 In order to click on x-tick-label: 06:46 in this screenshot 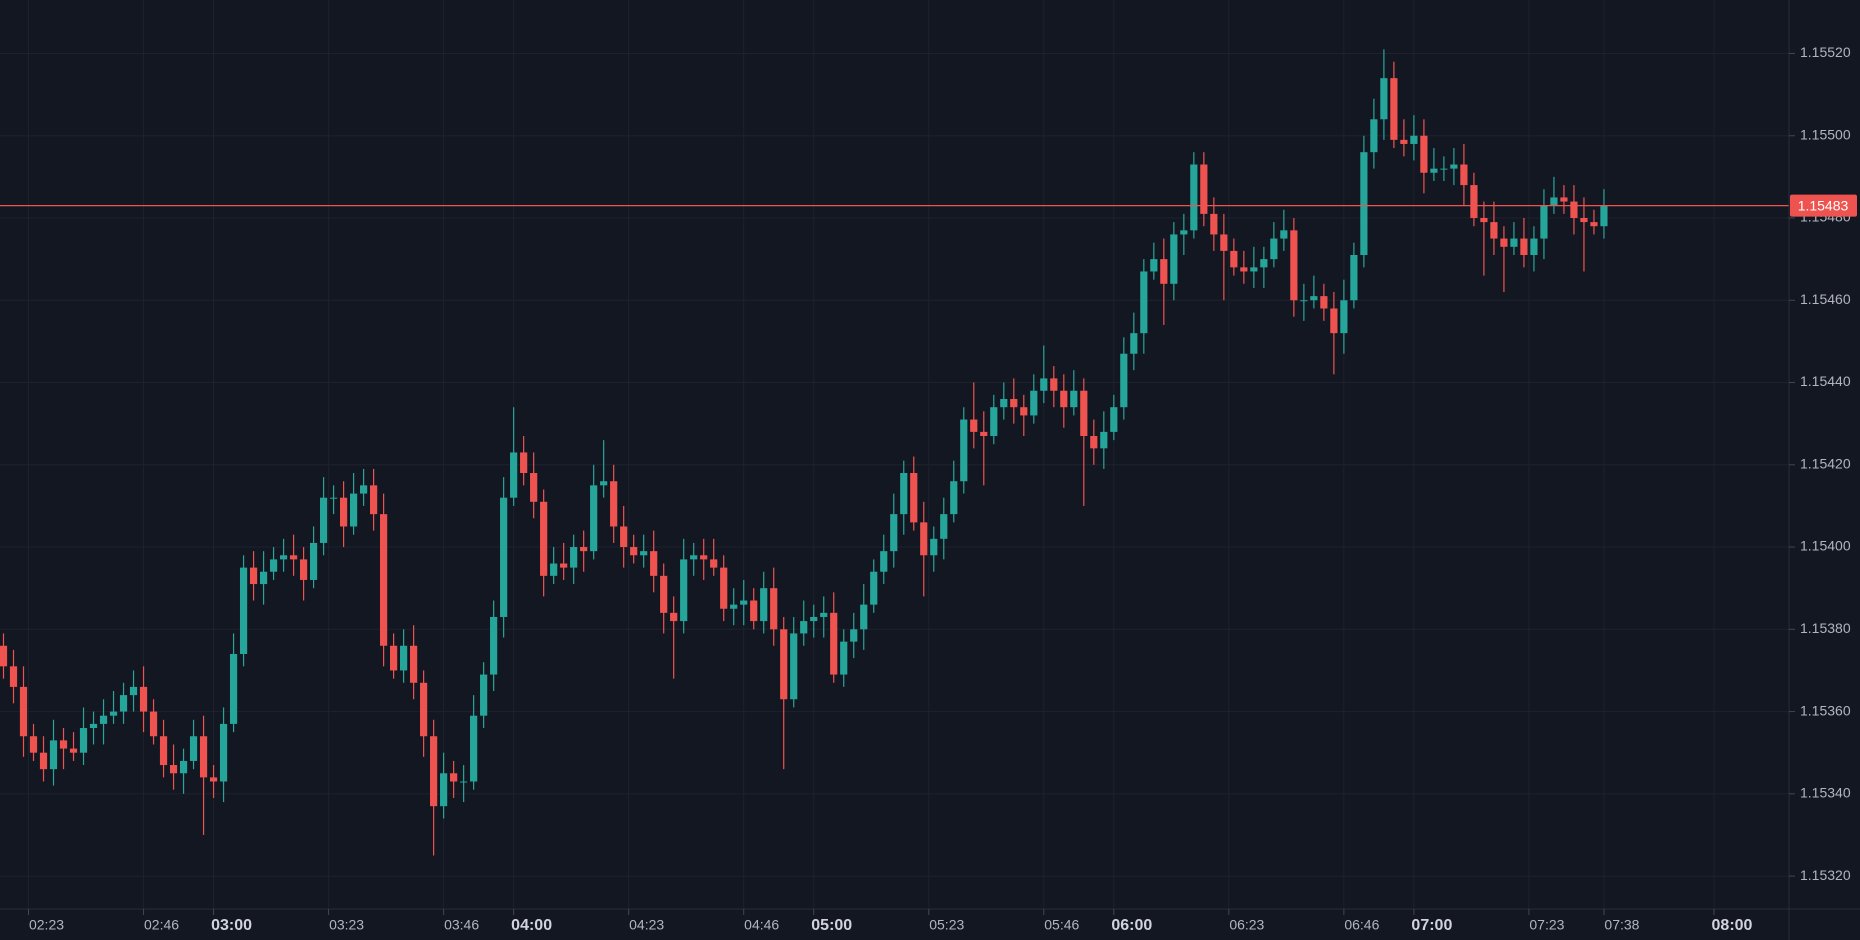, I will do `click(1361, 925)`.